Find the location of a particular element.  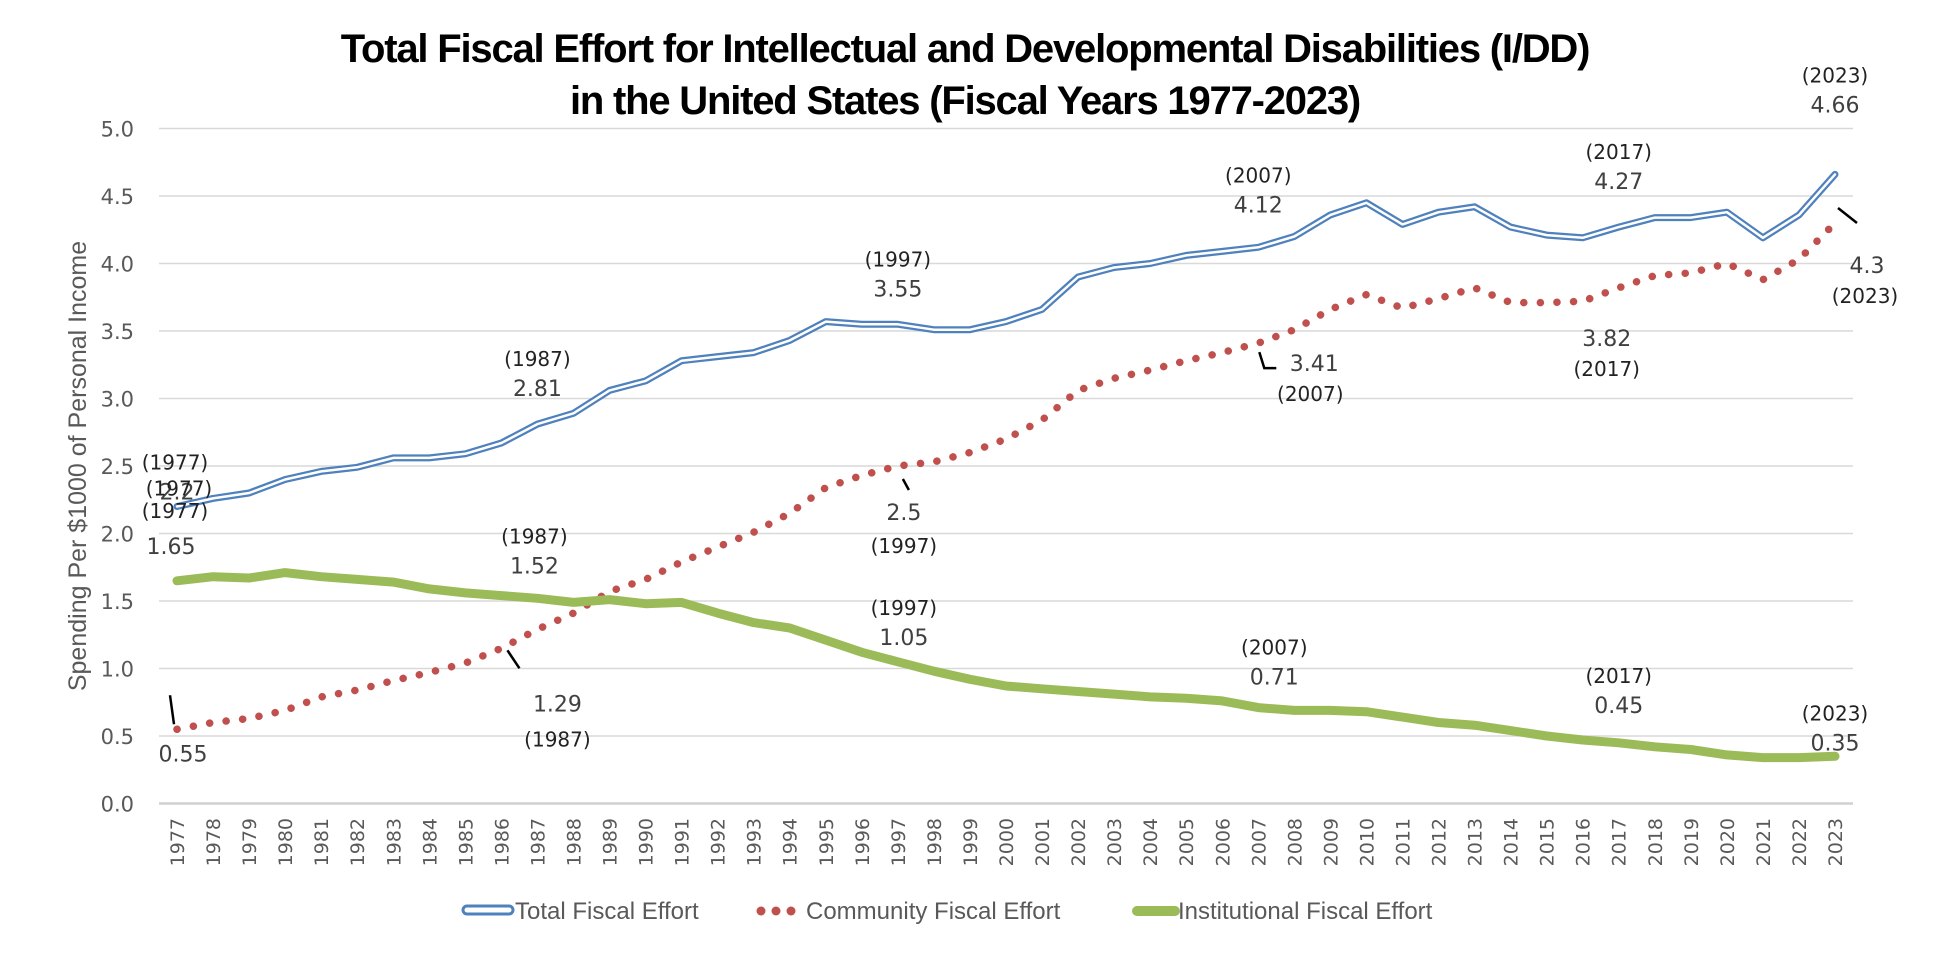

data-label-value: 1.05 is located at coordinates (903, 638).